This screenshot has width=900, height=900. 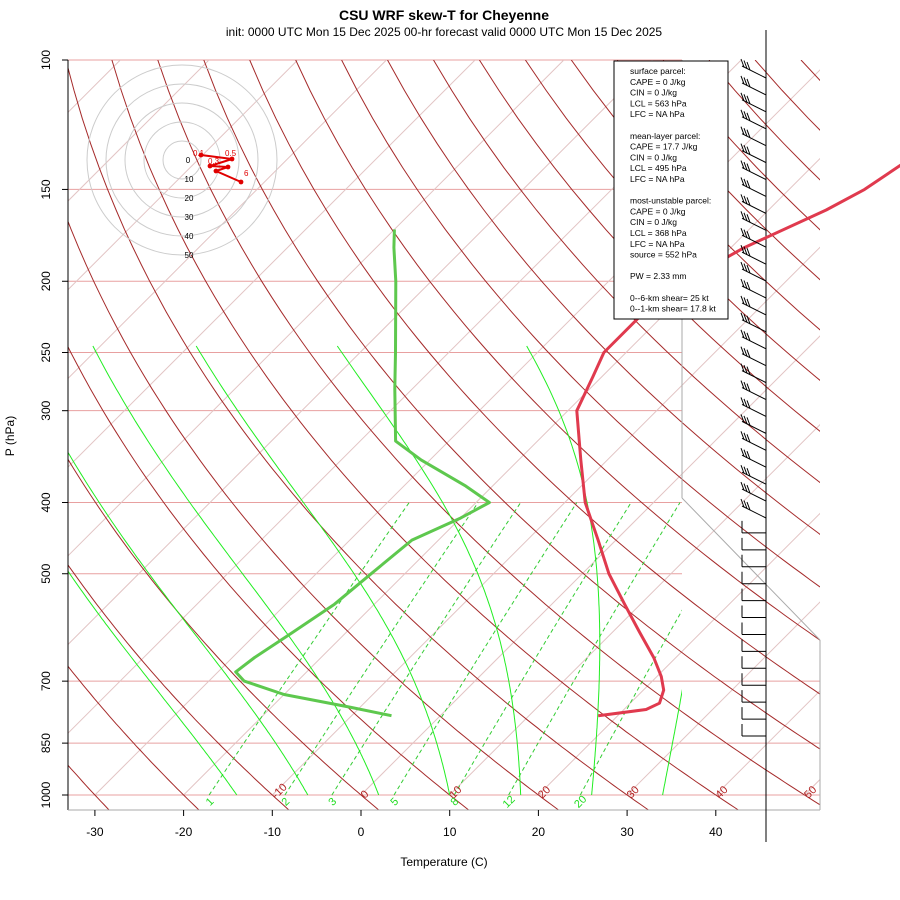 I want to click on y-tick-label: 400, so click(x=46, y=502).